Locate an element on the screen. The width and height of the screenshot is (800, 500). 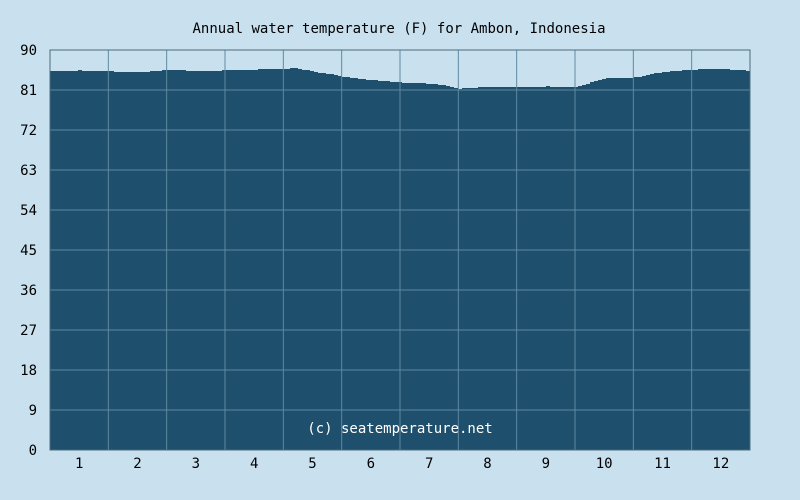
y-tick-label: 0 is located at coordinates (33, 451).